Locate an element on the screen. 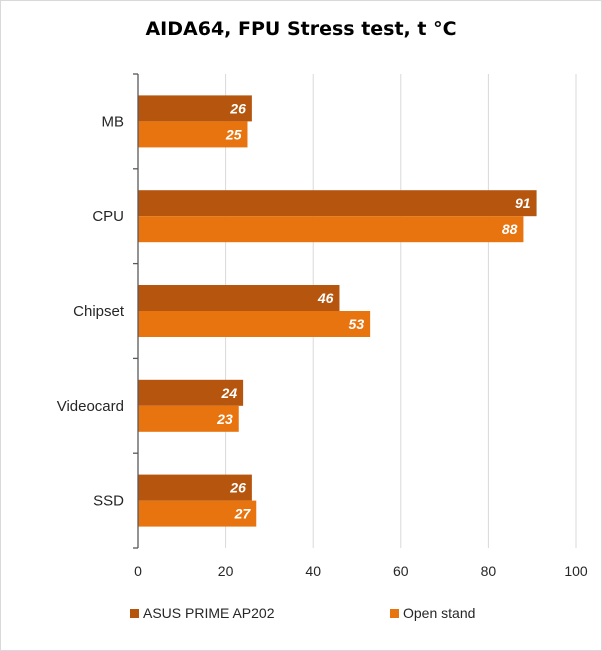 Image resolution: width=602 pixels, height=651 pixels. legend-label-series-2: Open stand is located at coordinates (439, 613).